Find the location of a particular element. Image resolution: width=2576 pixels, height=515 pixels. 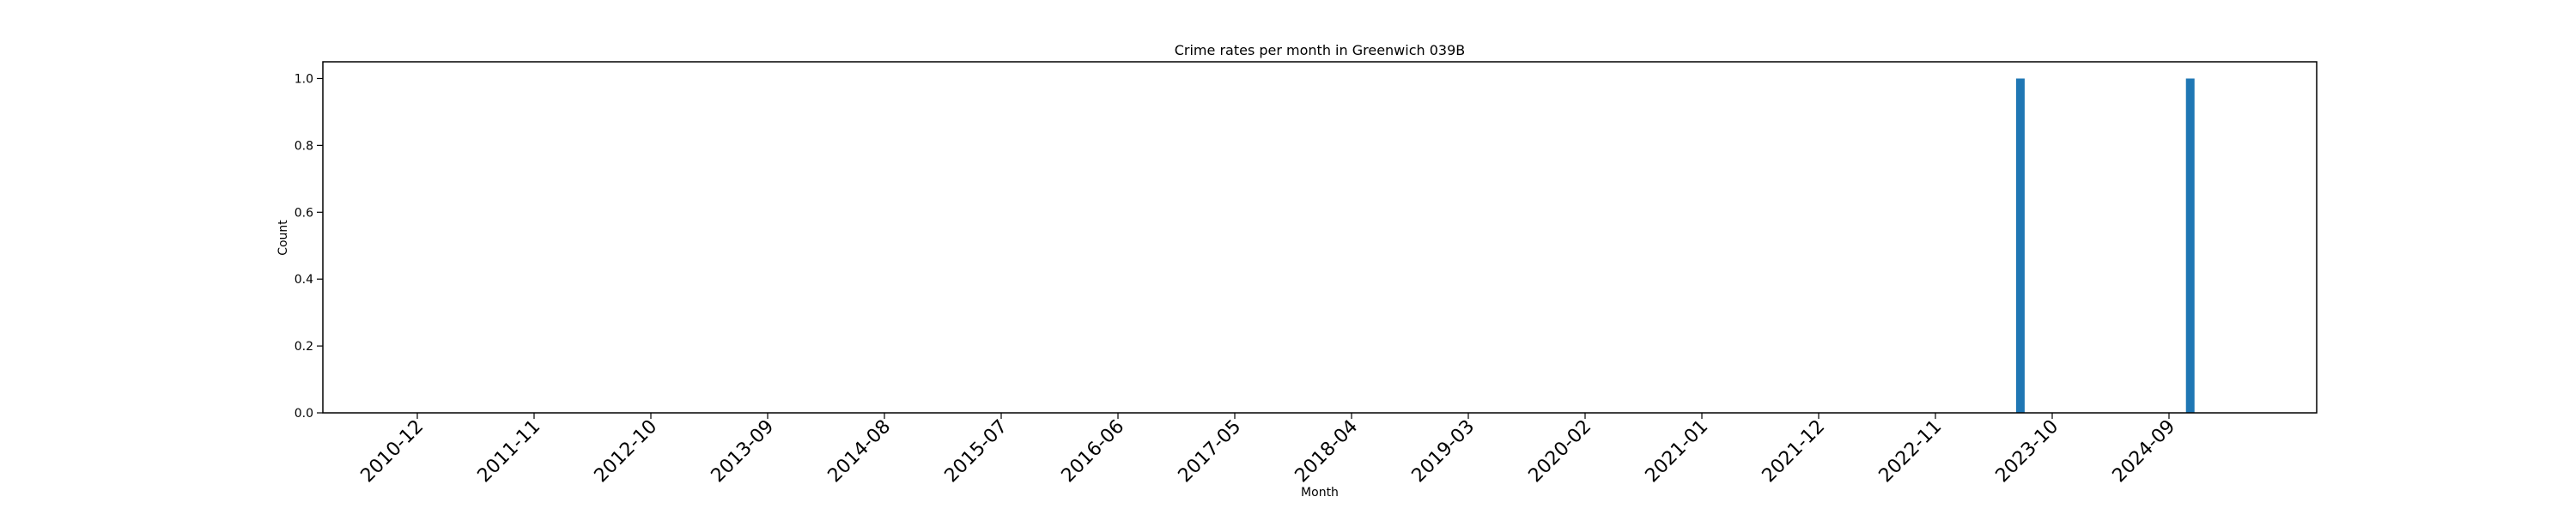

y-tick-label: 1.0 is located at coordinates (304, 79).